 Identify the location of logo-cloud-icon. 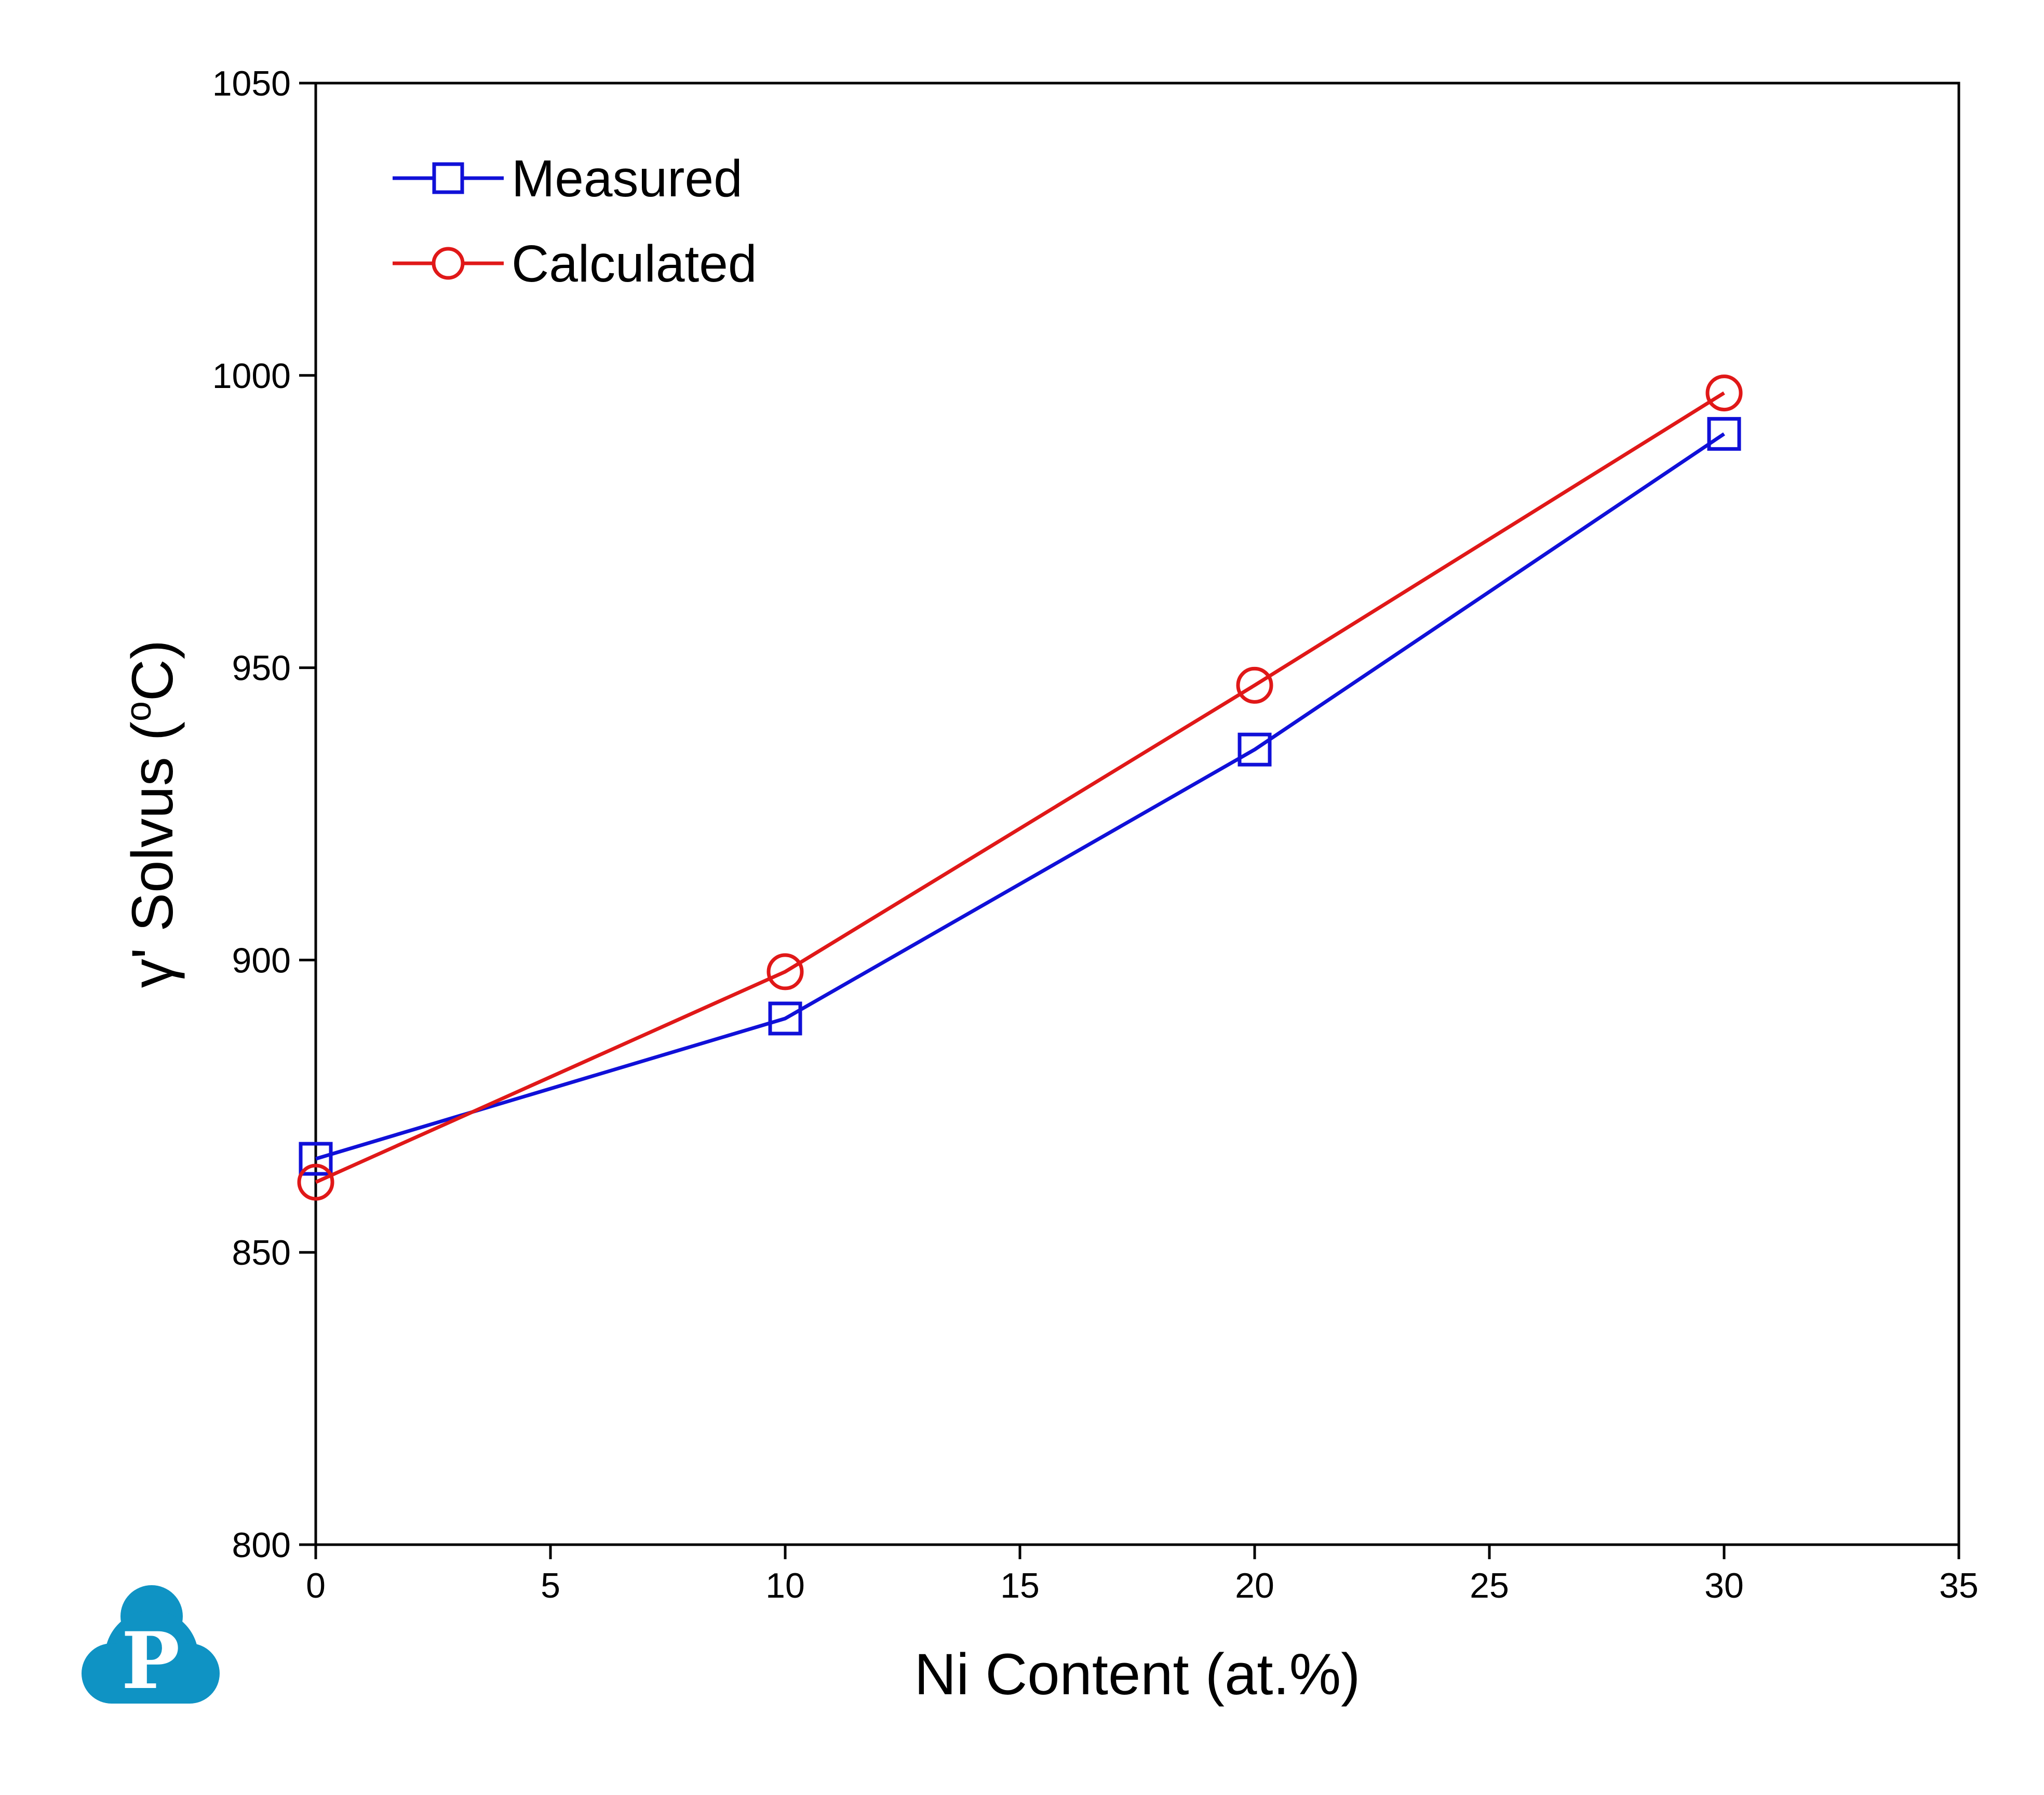
(151, 1644).